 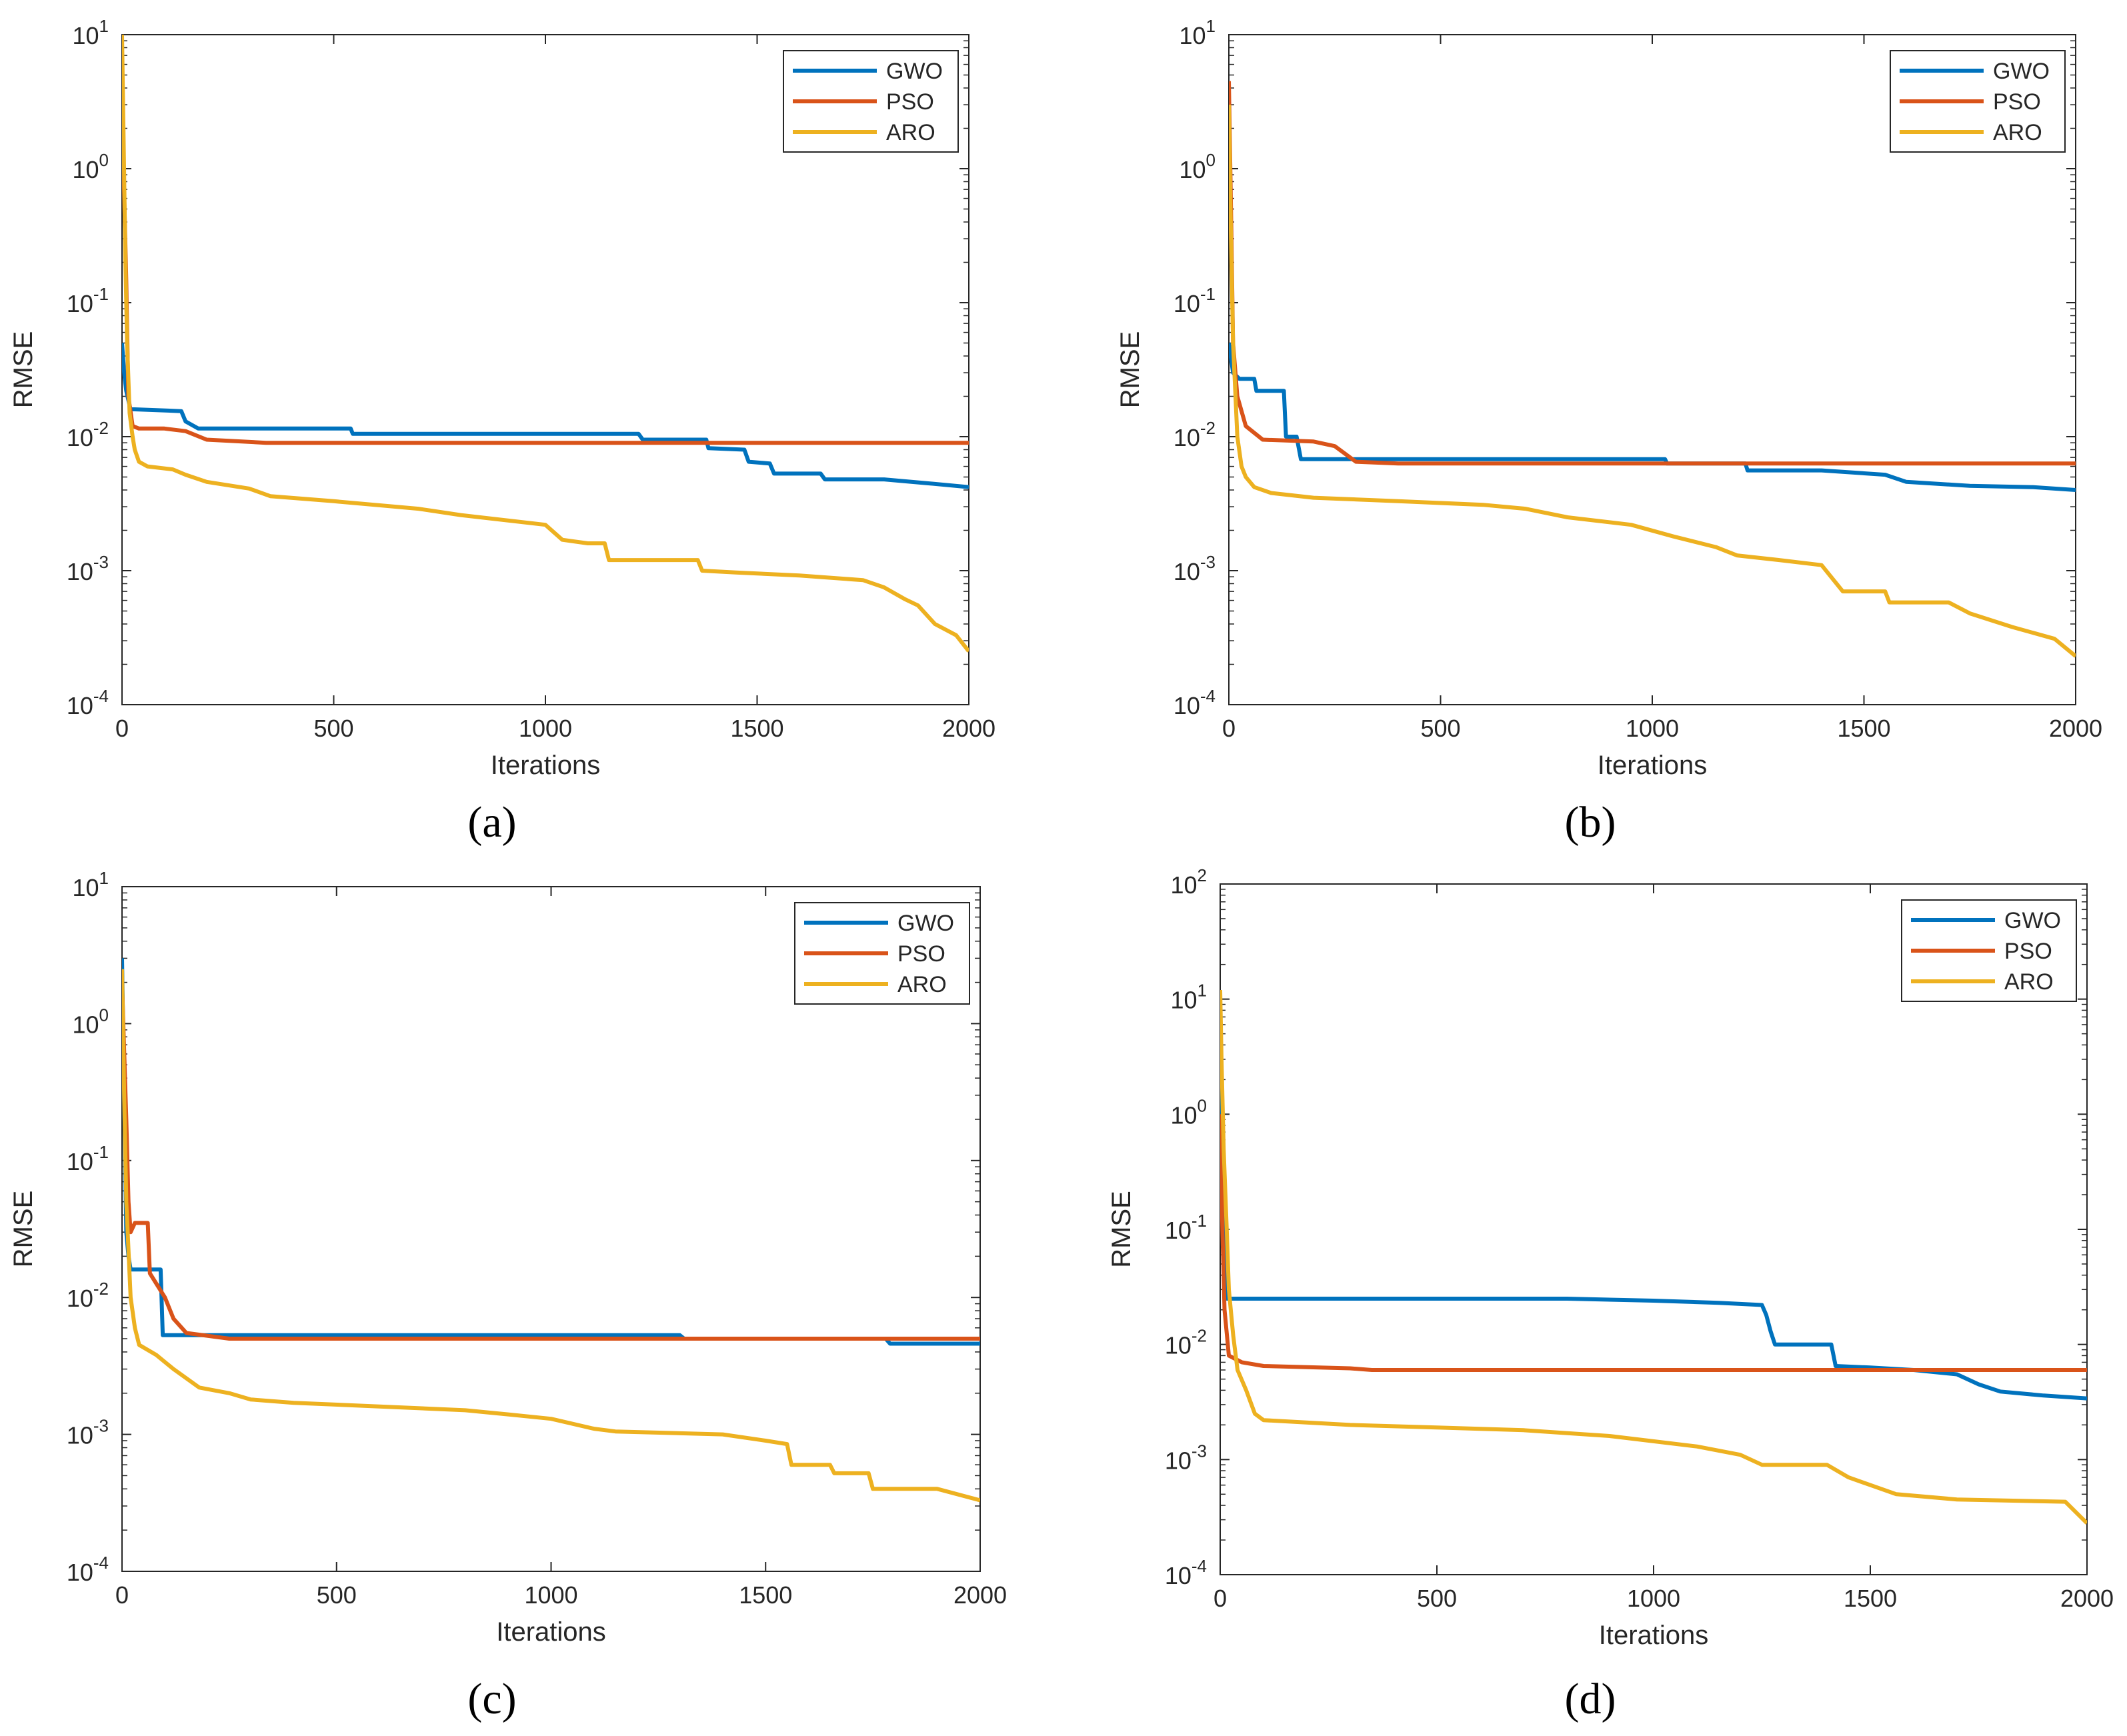 What do you see at coordinates (491, 822) in the screenshot?
I see `panel-label-a: (a)` at bounding box center [491, 822].